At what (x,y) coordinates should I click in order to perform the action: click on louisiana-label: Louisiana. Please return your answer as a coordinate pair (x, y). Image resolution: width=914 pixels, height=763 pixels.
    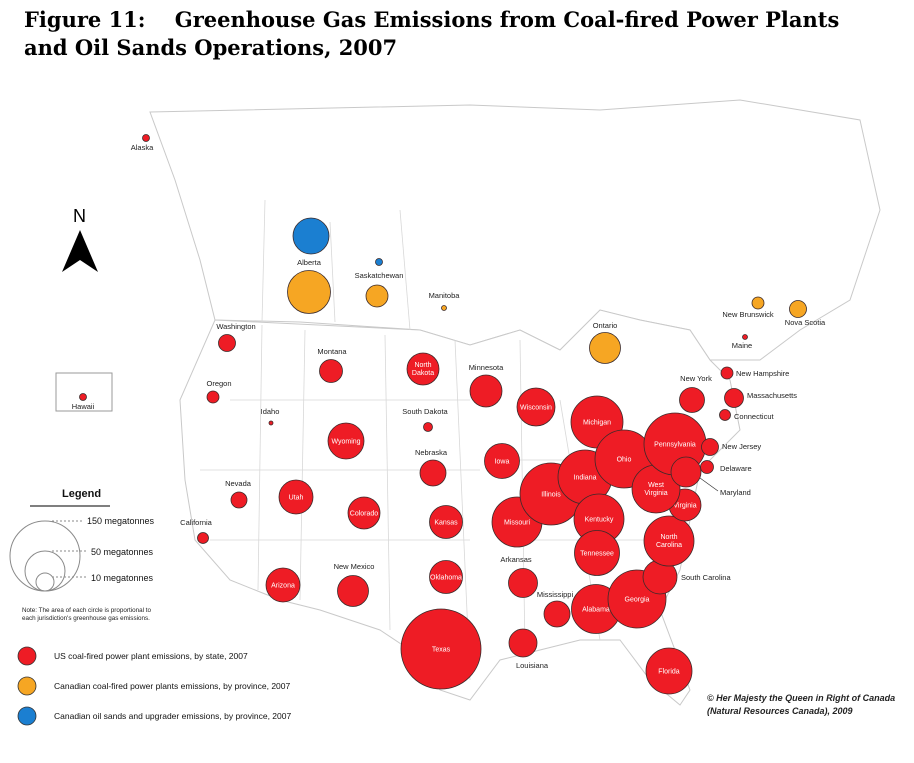
    Looking at the image, I should click on (532, 665).